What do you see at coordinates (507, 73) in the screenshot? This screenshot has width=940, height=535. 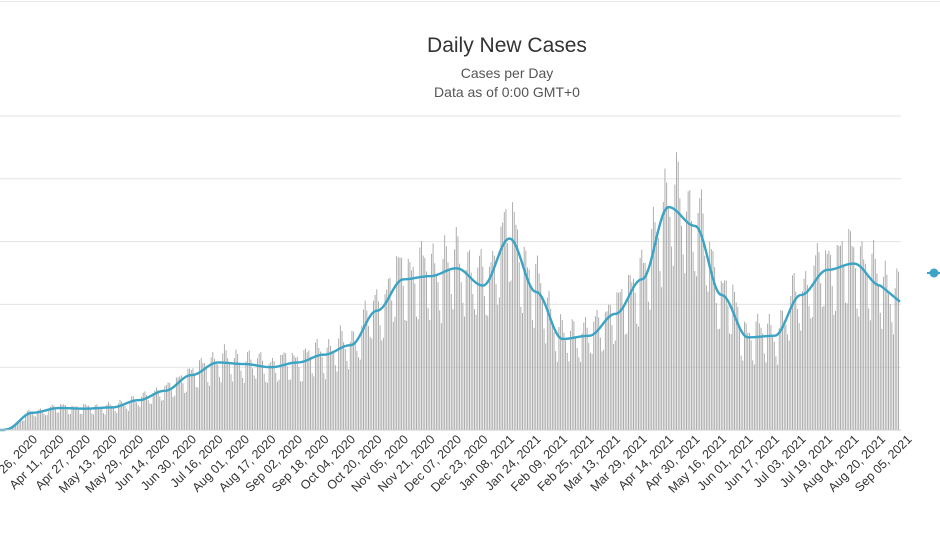 I see `chart-subtitle: Cases per Day` at bounding box center [507, 73].